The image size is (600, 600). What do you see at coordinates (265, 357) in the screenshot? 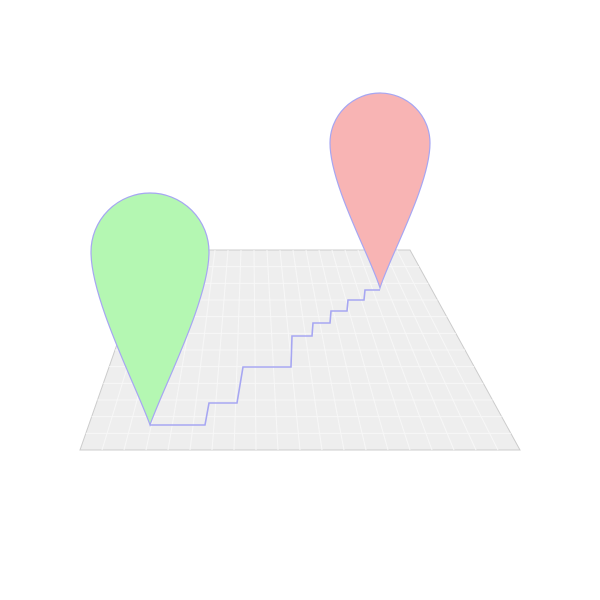
I see `route-path-icon` at bounding box center [265, 357].